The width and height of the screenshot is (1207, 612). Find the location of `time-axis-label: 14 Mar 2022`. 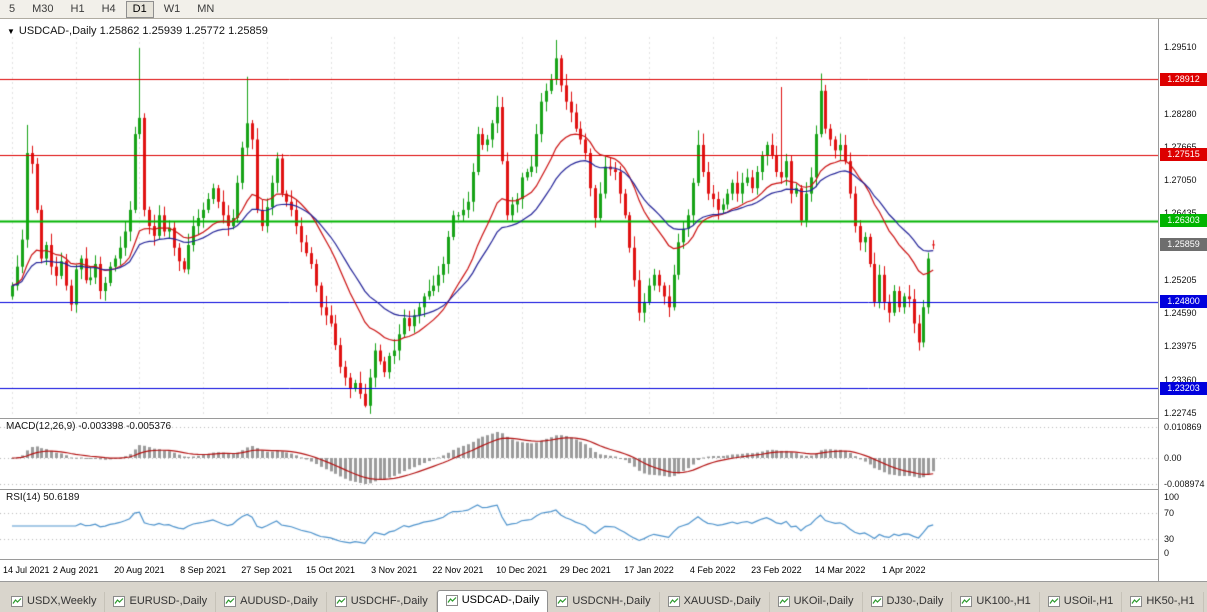

time-axis-label: 14 Mar 2022 is located at coordinates (840, 570).